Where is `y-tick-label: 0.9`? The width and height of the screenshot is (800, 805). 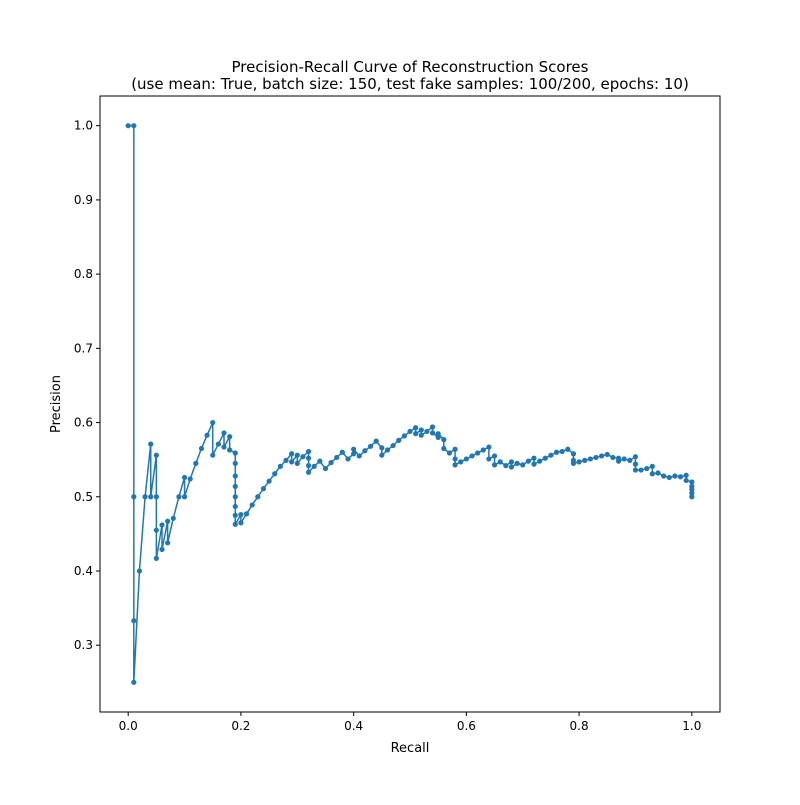 y-tick-label: 0.9 is located at coordinates (83, 200).